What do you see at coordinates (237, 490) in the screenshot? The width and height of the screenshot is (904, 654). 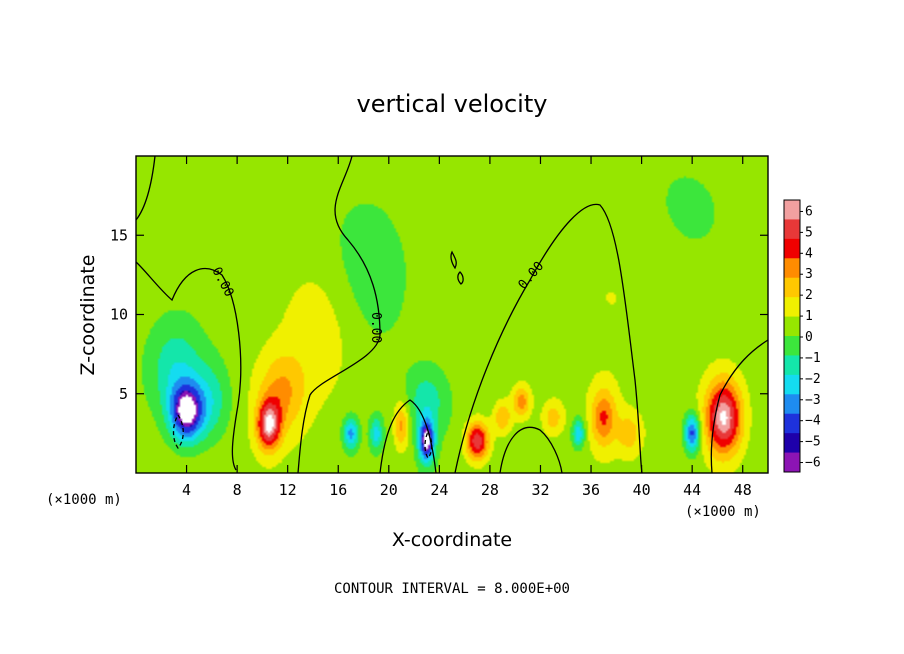 I see `x-tick-label: 8` at bounding box center [237, 490].